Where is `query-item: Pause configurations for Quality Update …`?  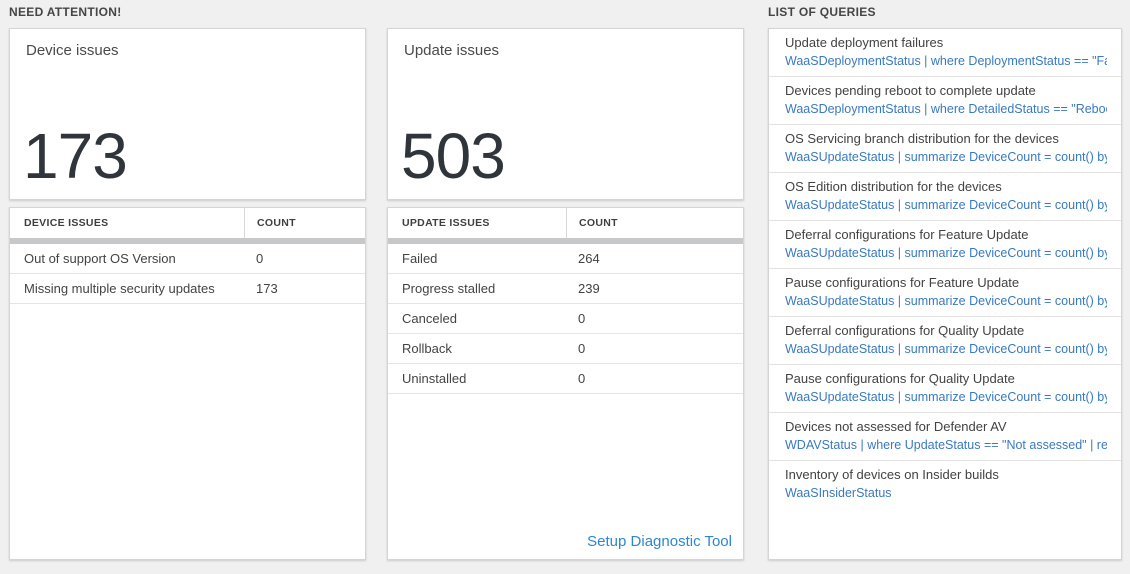 query-item: Pause configurations for Quality Update … is located at coordinates (945, 389).